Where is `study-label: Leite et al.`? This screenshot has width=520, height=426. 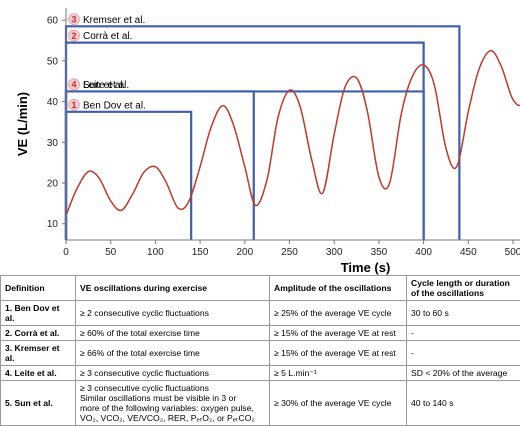 study-label: Leite et al. is located at coordinates (106, 85).